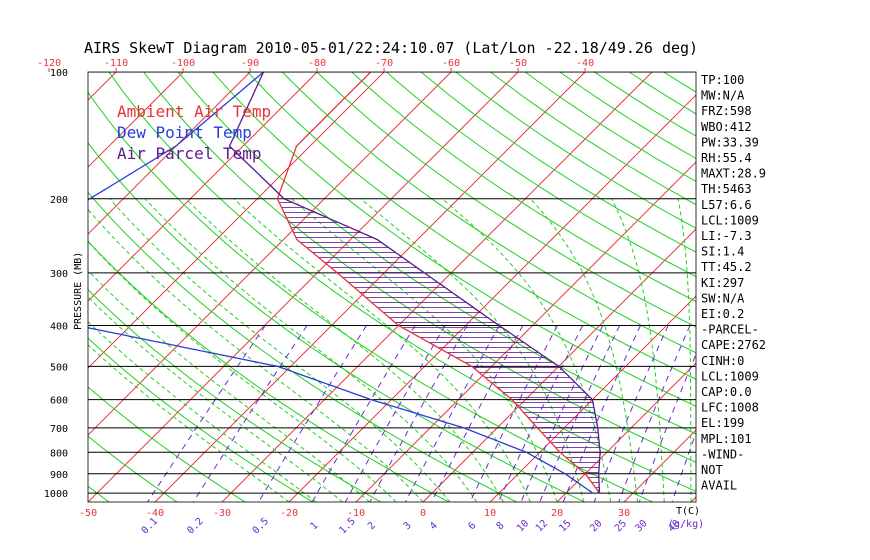  What do you see at coordinates (722, 283) in the screenshot?
I see `stat-item: KI:297` at bounding box center [722, 283].